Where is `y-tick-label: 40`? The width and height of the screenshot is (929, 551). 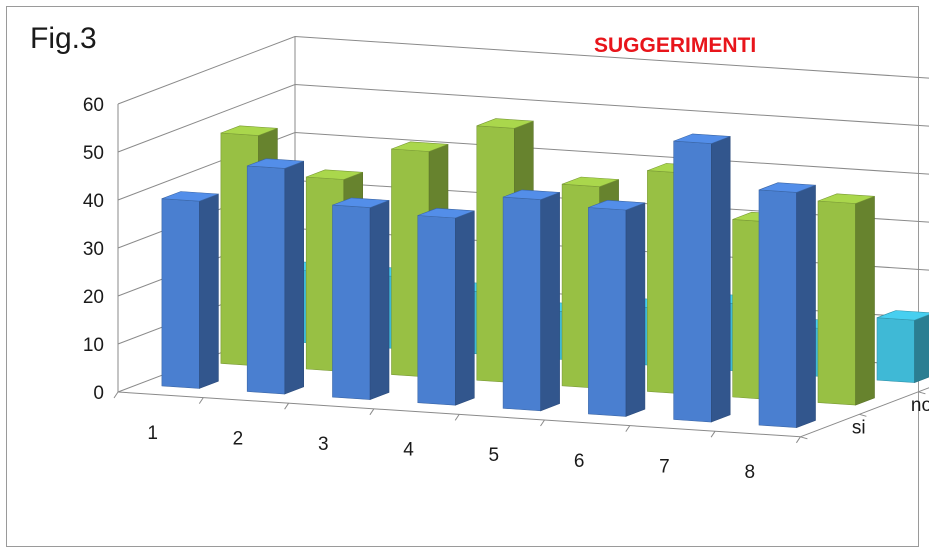 y-tick-label: 40 is located at coordinates (93, 201).